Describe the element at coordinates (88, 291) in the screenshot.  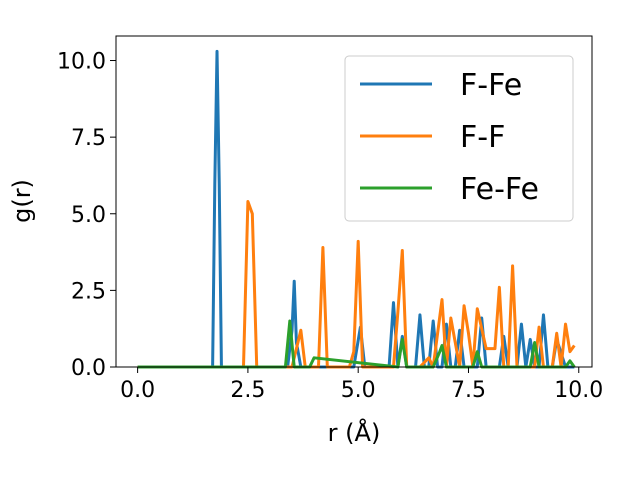
I see `y-tick-label: 2.5` at that location.